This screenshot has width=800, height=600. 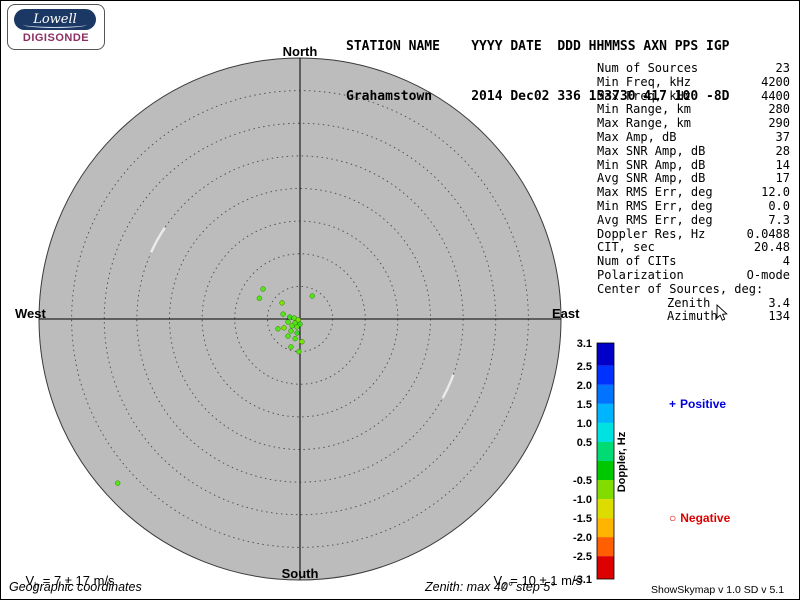 I want to click on stat-row: Azimuth 134, so click(x=693, y=317).